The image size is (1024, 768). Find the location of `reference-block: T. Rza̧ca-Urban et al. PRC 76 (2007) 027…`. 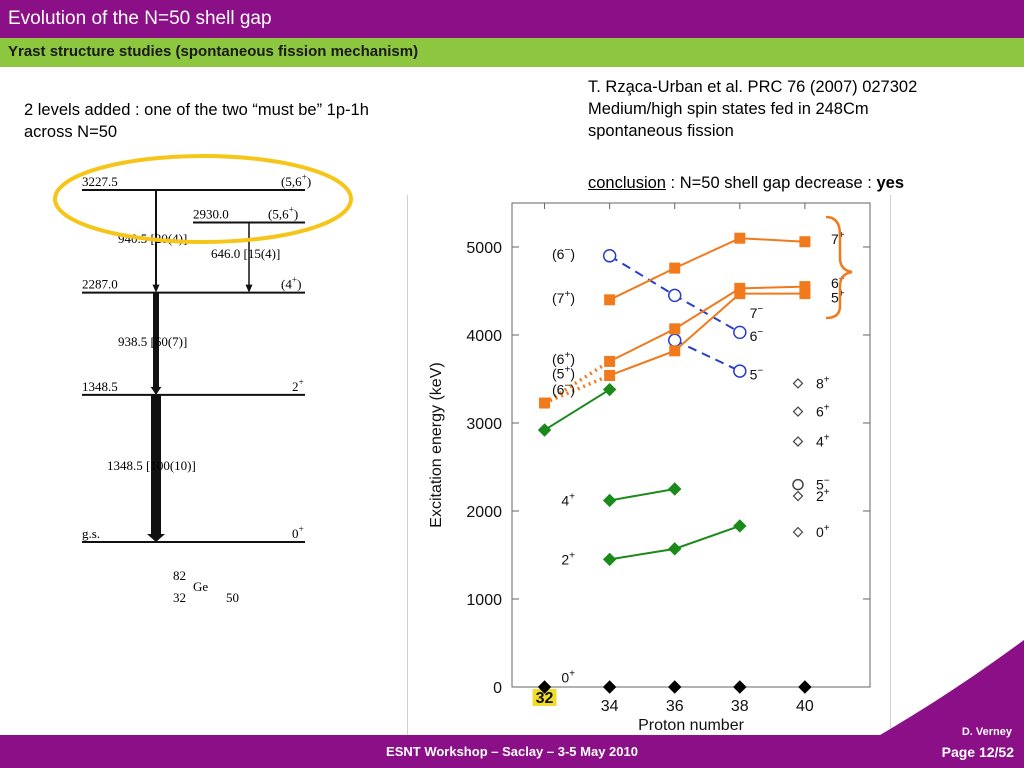

reference-block: T. Rza̧ca-Urban et al. PRC 76 (2007) 027… is located at coordinates (803, 109).